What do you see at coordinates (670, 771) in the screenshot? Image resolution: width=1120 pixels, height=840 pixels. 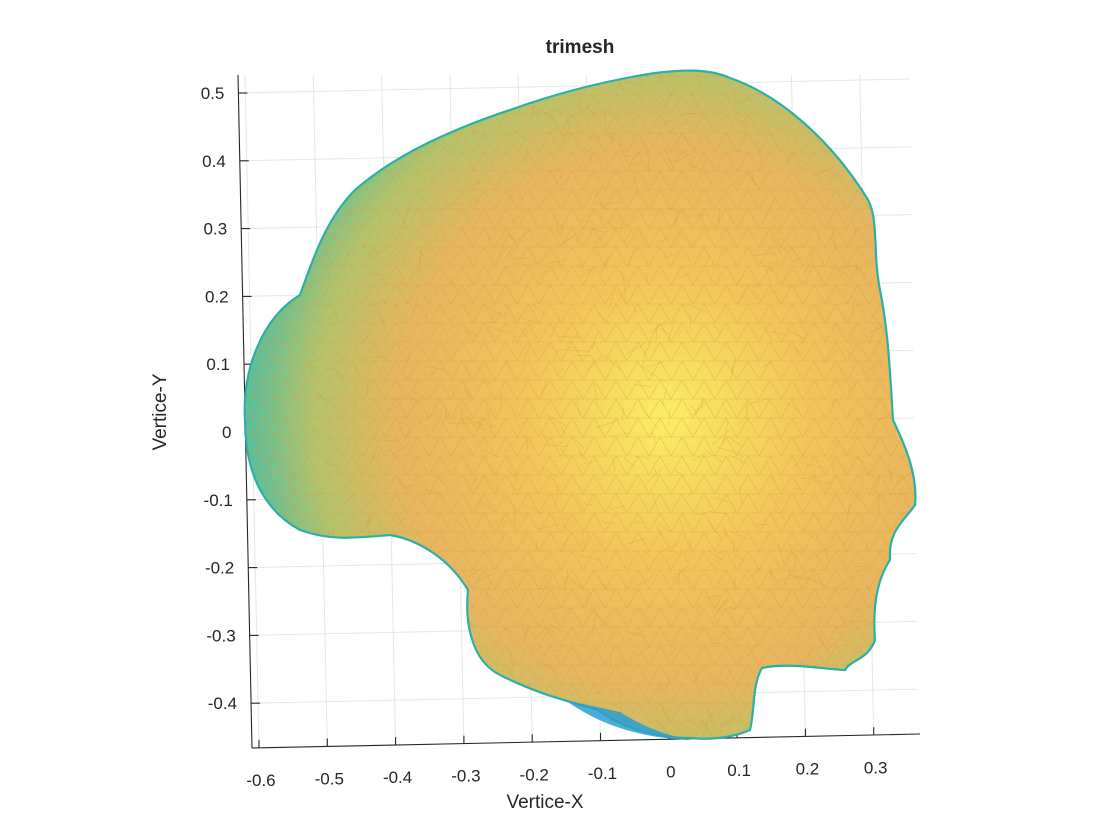 I see `x-tick-label: 0` at bounding box center [670, 771].